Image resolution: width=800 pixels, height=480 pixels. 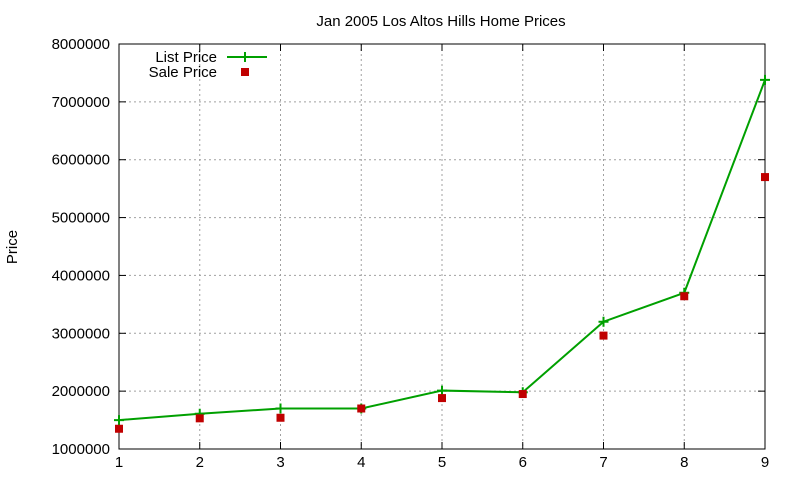 What do you see at coordinates (81, 275) in the screenshot?
I see `y-tick-label: 4000000` at bounding box center [81, 275].